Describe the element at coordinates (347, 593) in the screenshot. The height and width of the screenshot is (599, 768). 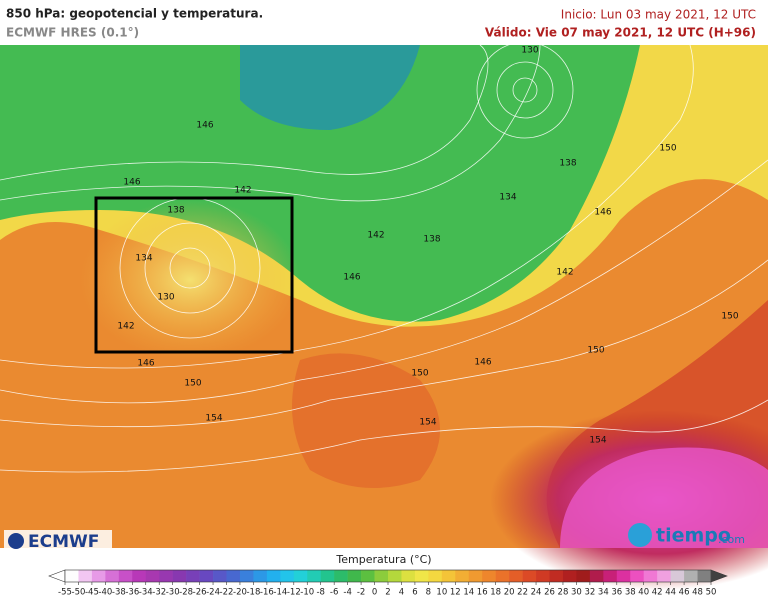
I see `colorbar-tick-label: -4` at that location.